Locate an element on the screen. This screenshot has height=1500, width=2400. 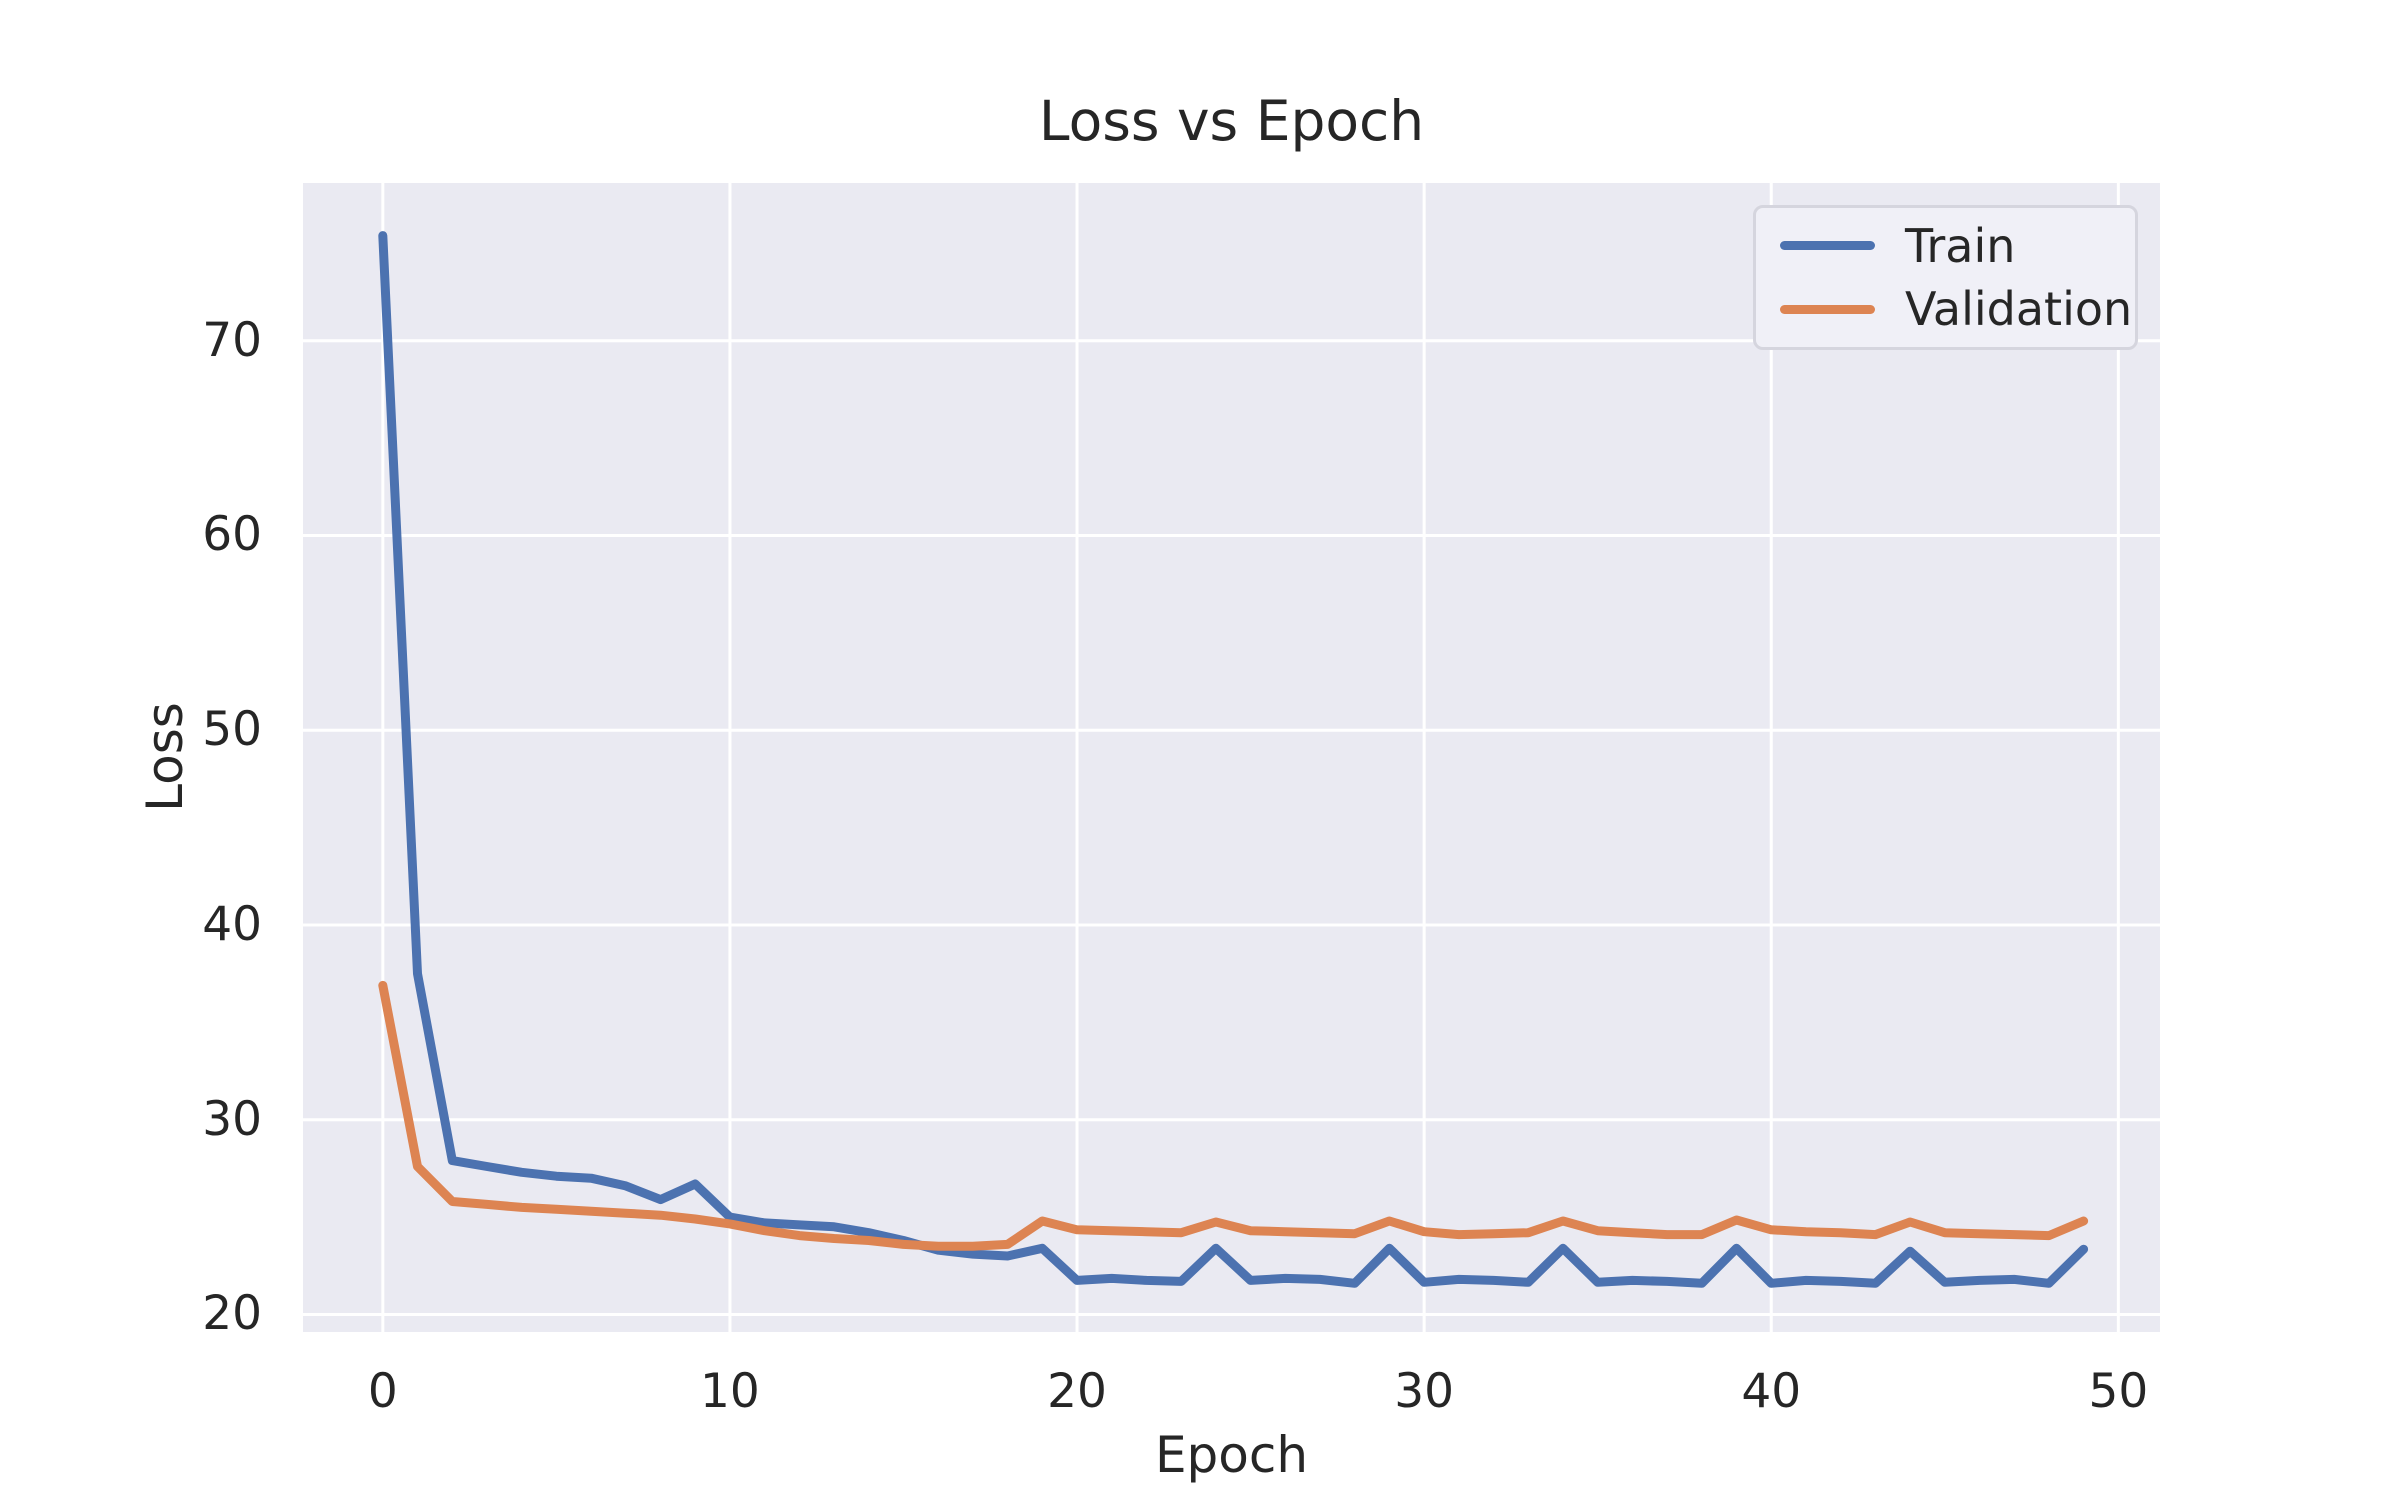
x-tick-label: 10 is located at coordinates (730, 1391).